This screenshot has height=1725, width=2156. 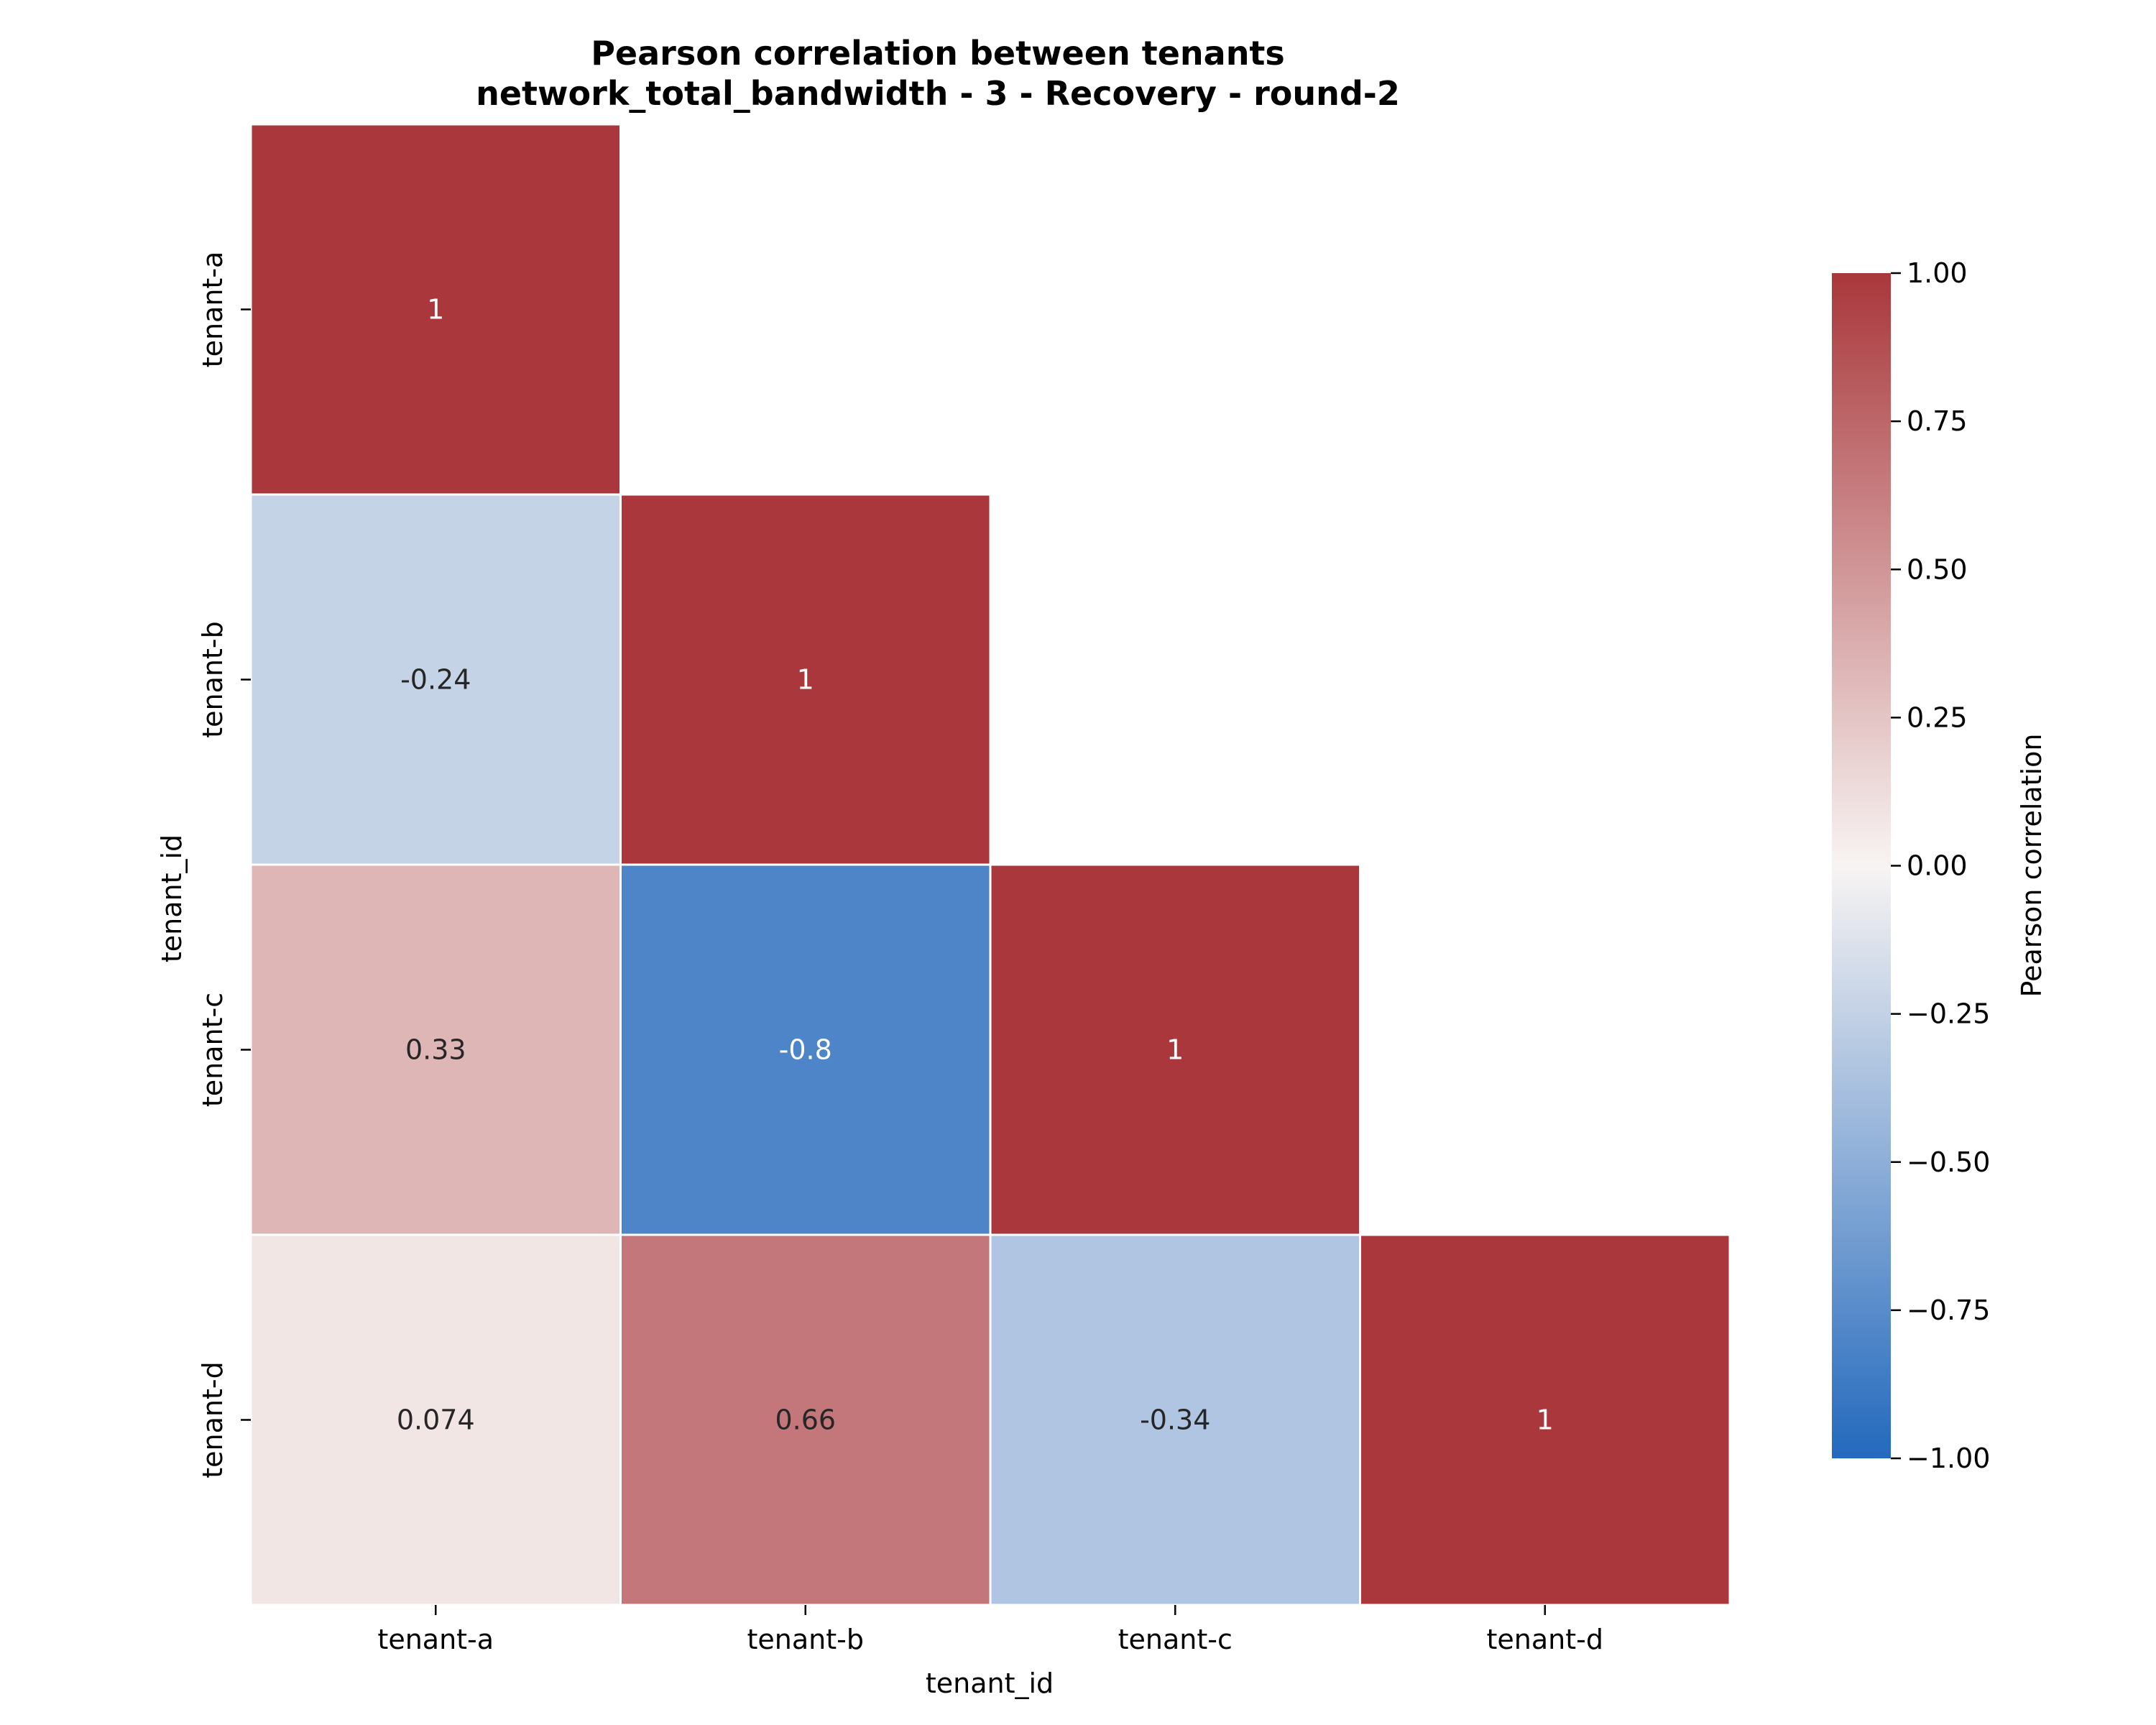 What do you see at coordinates (805, 1639) in the screenshot?
I see `x-tick-label: tenant-b` at bounding box center [805, 1639].